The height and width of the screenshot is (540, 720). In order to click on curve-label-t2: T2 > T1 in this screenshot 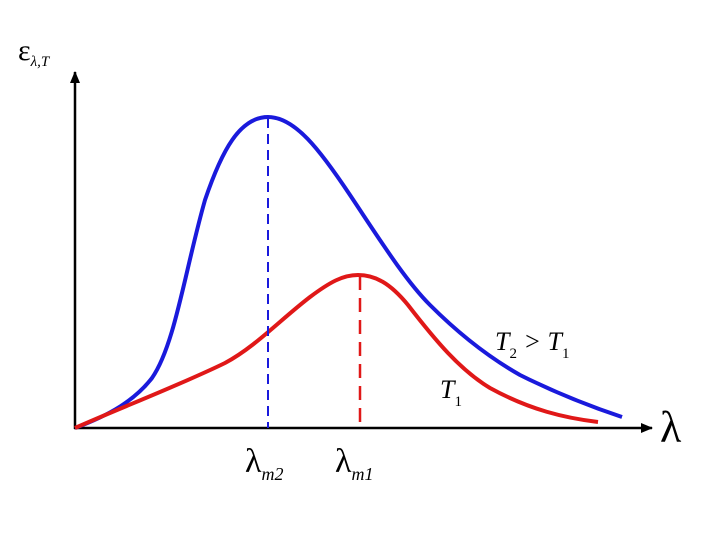, I will do `click(532, 344)`.